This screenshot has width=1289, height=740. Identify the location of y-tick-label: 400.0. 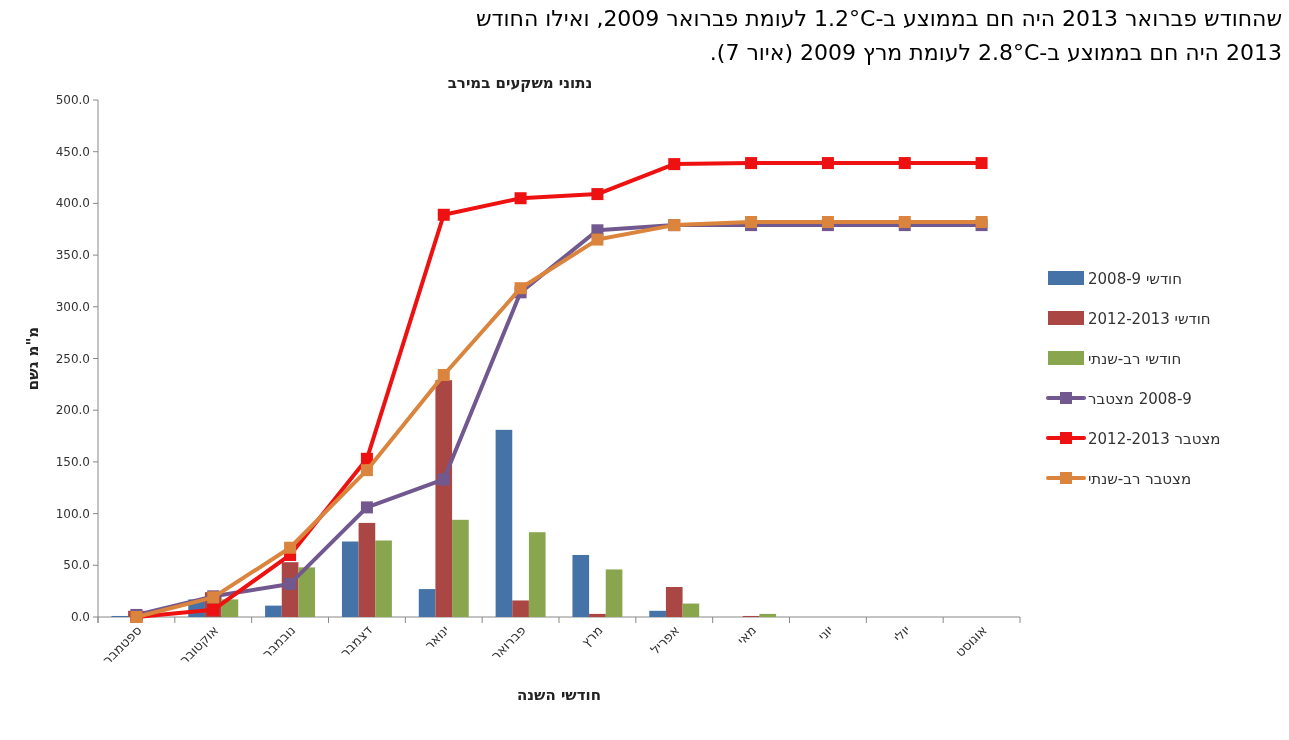
(72, 203).